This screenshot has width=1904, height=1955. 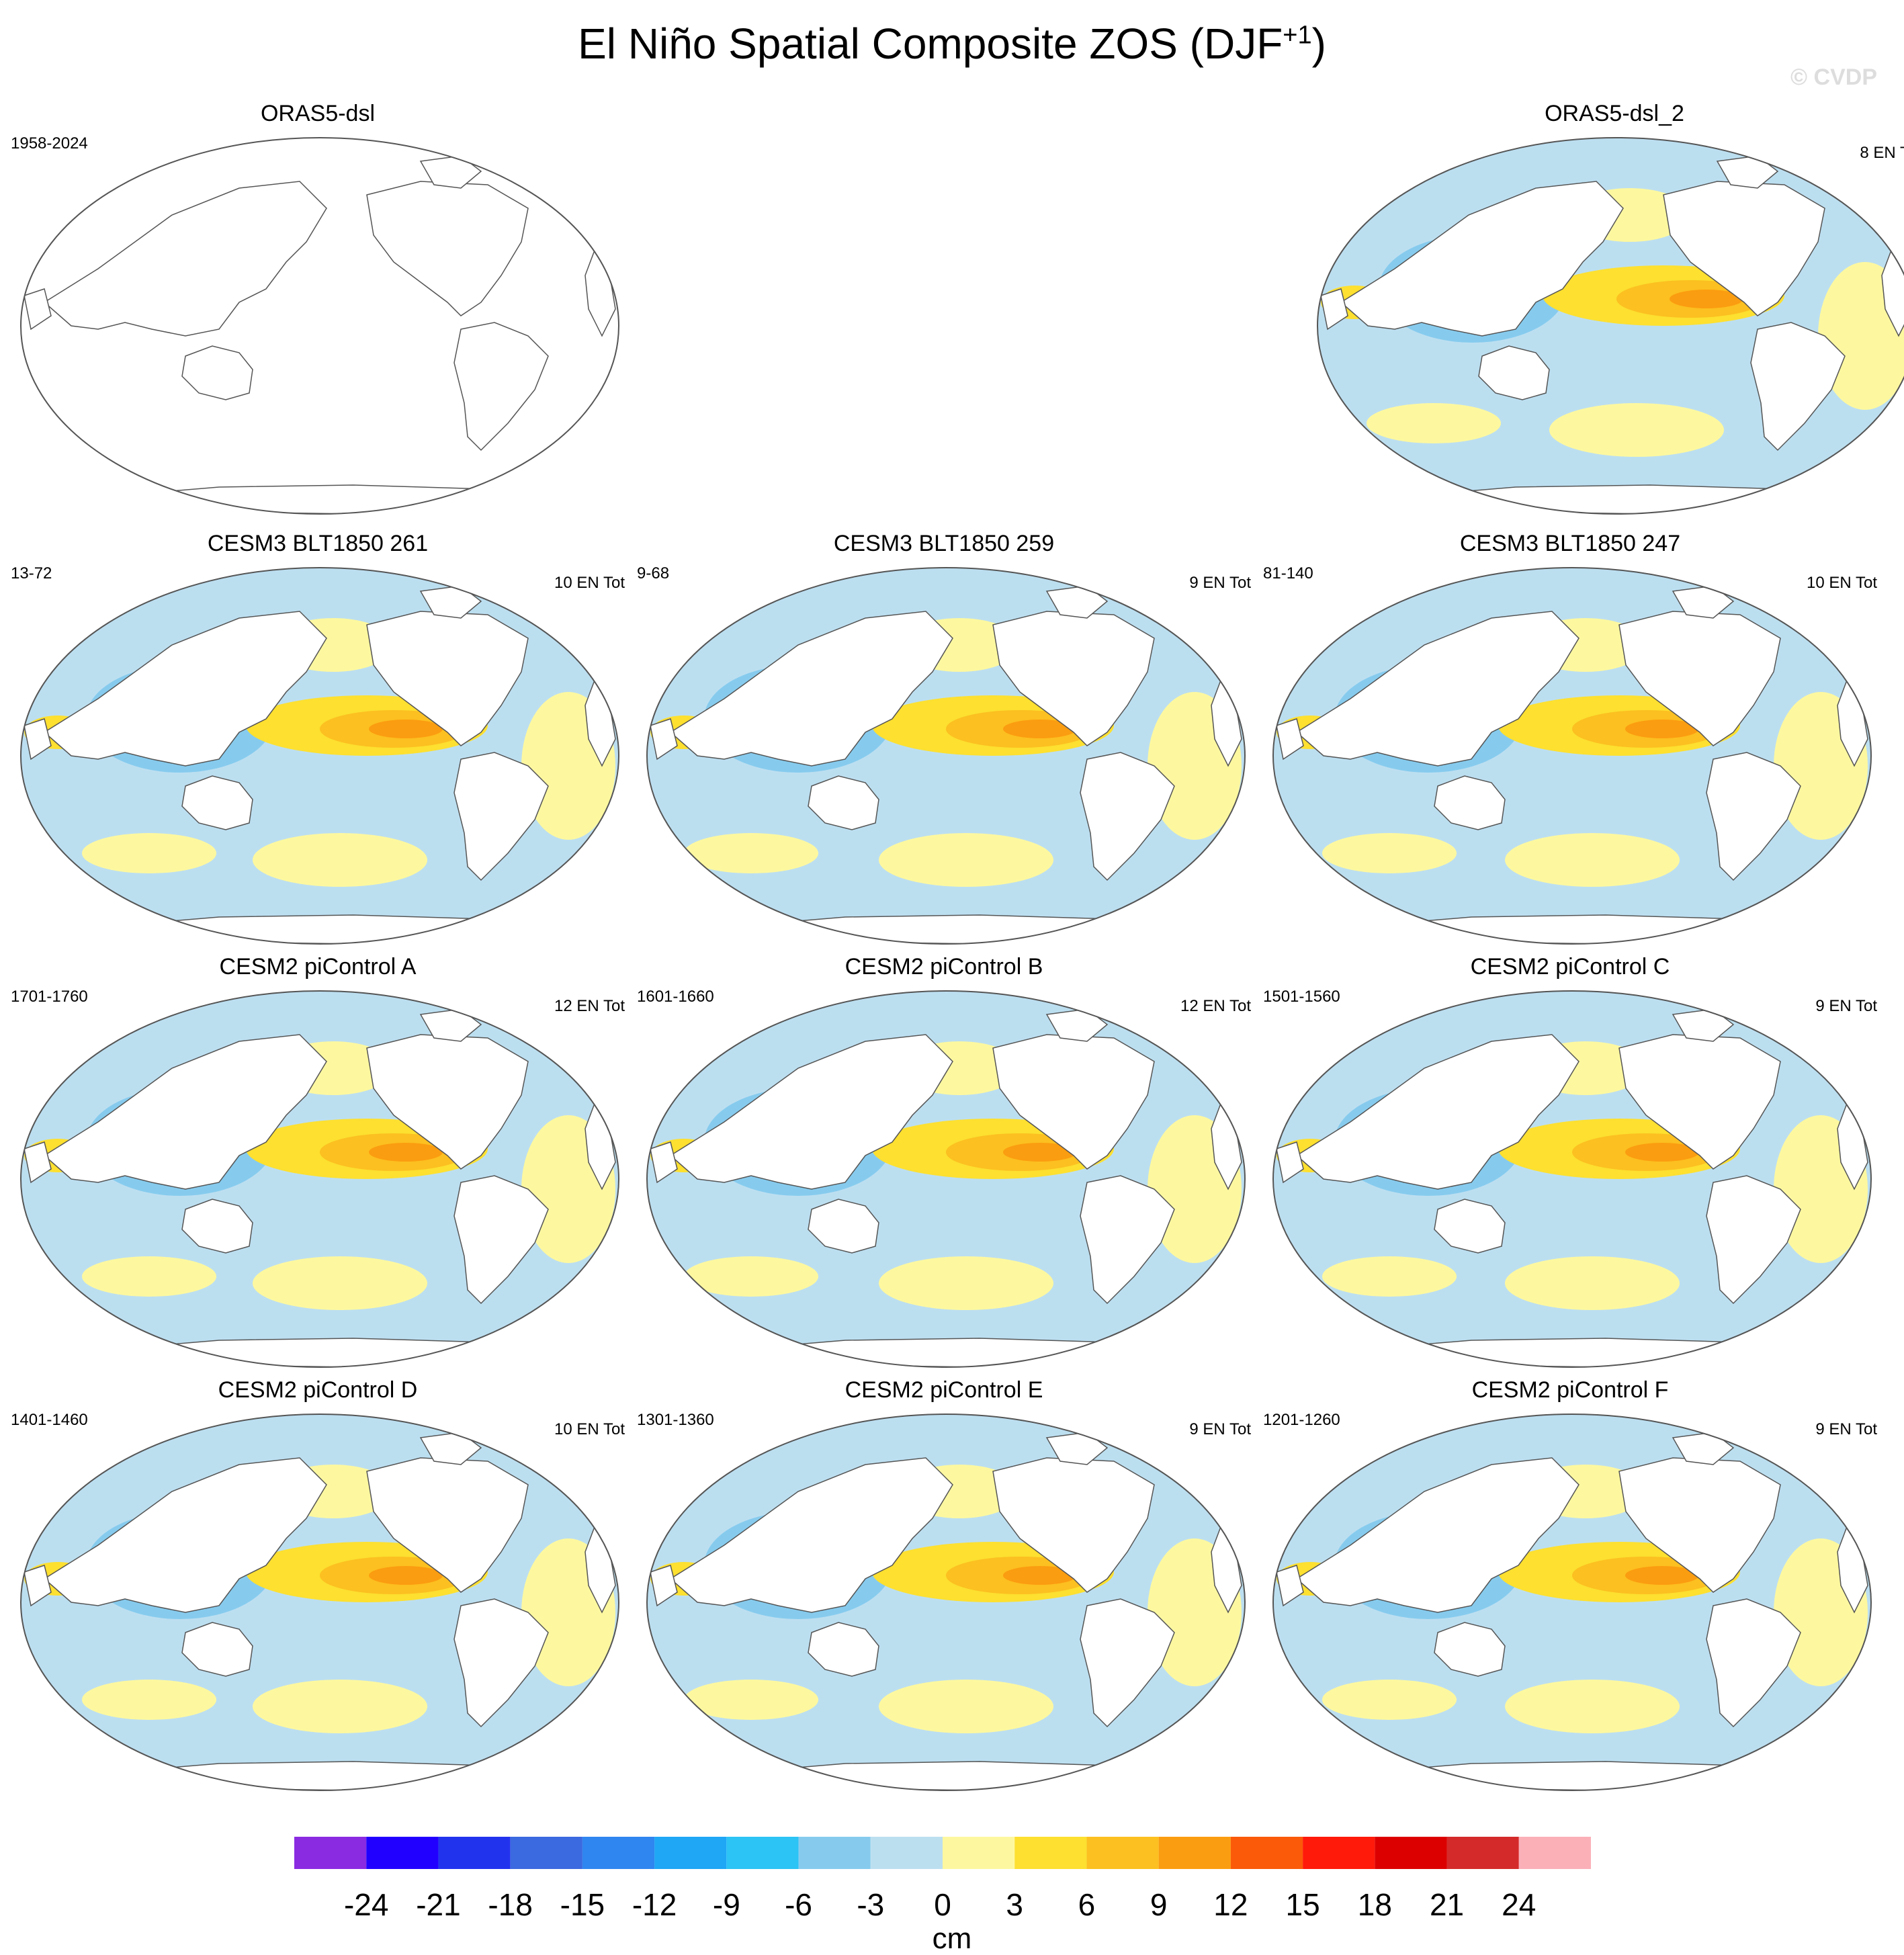 What do you see at coordinates (1015, 1904) in the screenshot?
I see `colorbar-tick-label: 3` at bounding box center [1015, 1904].